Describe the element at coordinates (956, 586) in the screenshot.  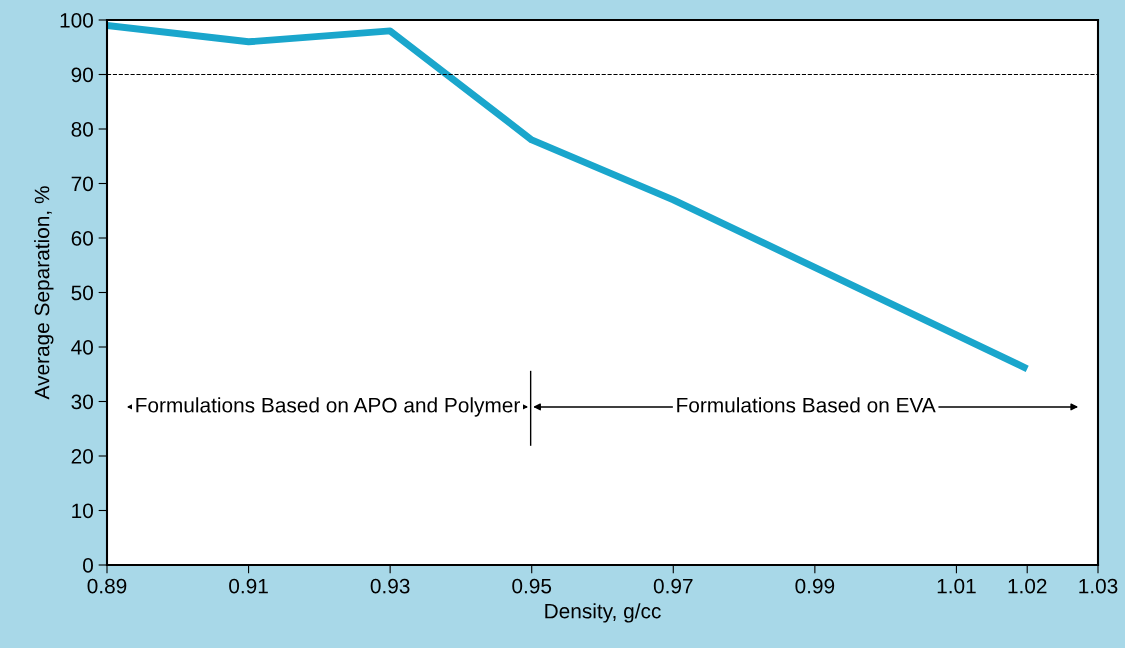
I see `x-tick-label: 1.01` at that location.